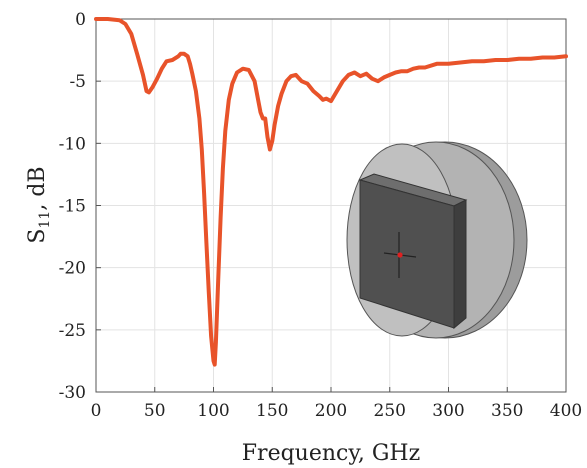 The height and width of the screenshot is (468, 587). What do you see at coordinates (72, 269) in the screenshot?
I see `y-tick-label: -20` at bounding box center [72, 269].